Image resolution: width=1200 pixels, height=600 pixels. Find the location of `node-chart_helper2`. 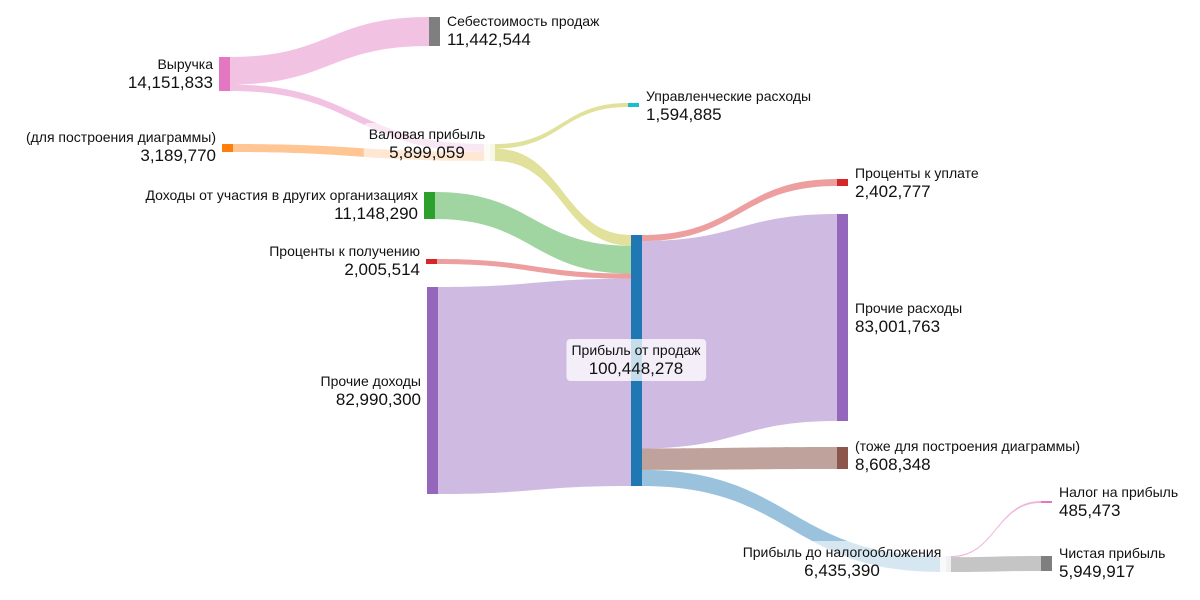

node-chart_helper2 is located at coordinates (842, 458).